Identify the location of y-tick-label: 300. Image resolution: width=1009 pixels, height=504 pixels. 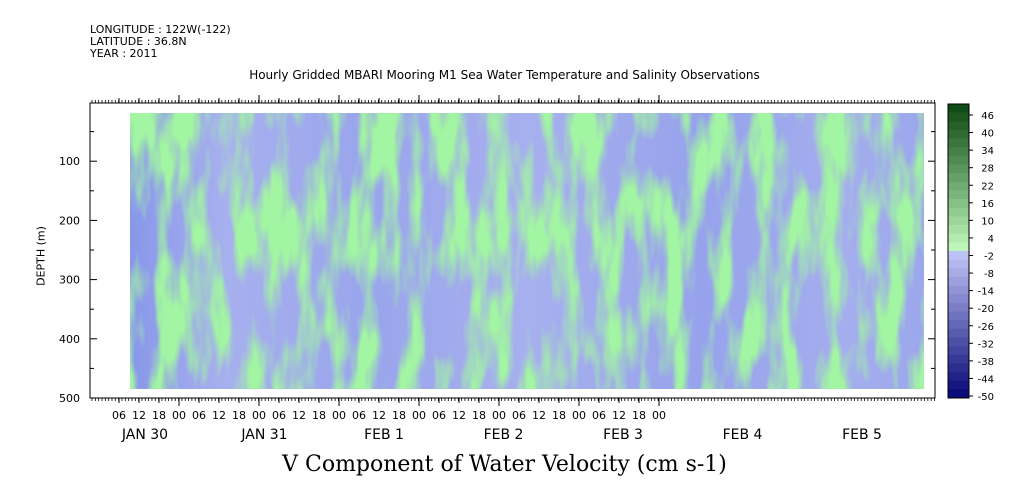
(69, 280).